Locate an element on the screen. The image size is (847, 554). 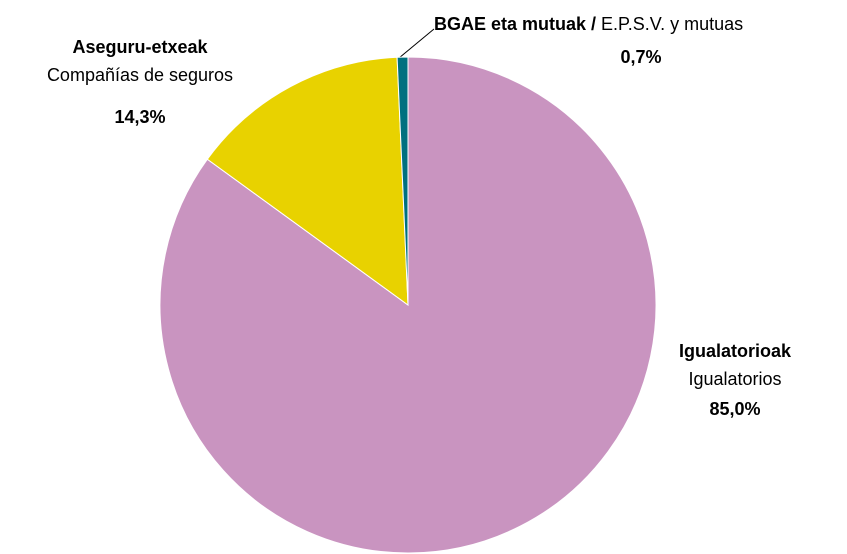
slice-label: Igualatorioak is located at coordinates (735, 351).